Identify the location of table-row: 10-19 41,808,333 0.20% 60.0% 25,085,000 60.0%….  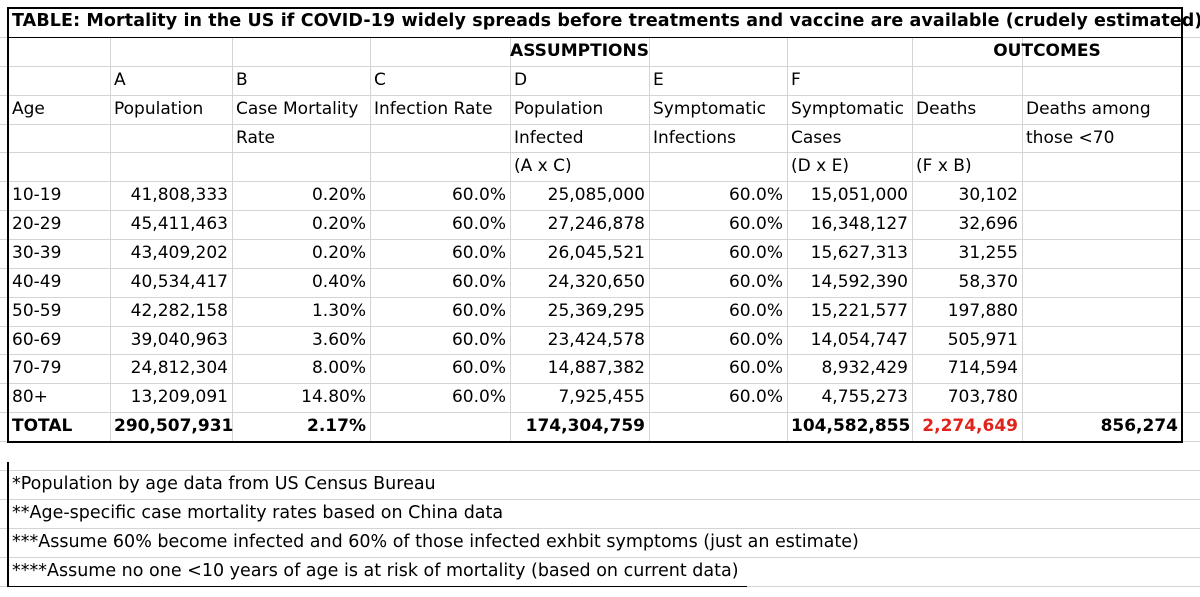
(600, 195).